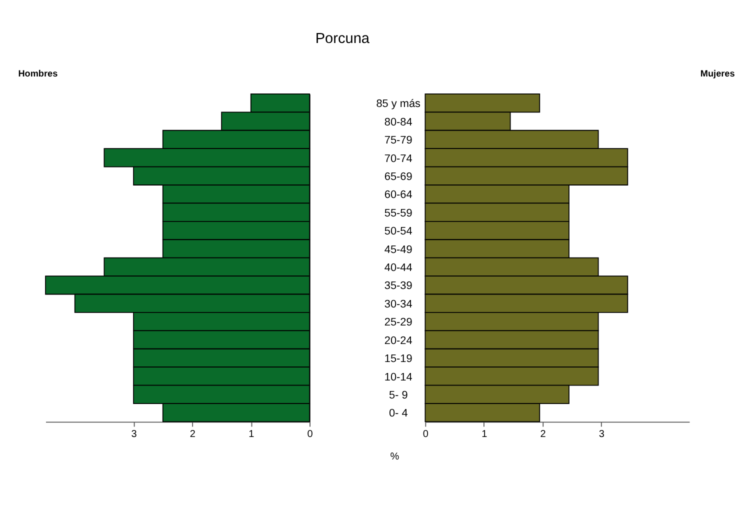 The image size is (753, 522). Describe the element at coordinates (395, 457) in the screenshot. I see `x-axis-title: %` at that location.